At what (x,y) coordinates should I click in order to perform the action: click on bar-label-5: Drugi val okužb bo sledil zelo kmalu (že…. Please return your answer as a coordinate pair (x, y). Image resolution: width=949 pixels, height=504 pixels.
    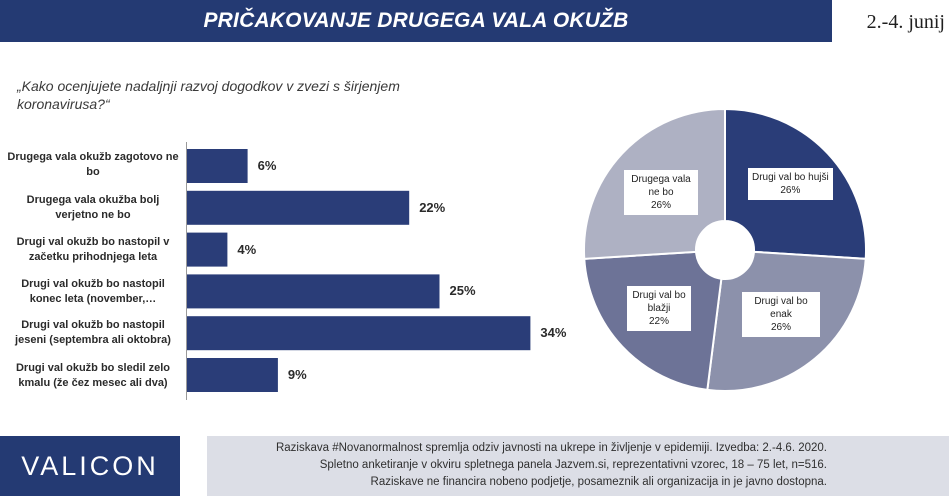
    Looking at the image, I should click on (93, 375).